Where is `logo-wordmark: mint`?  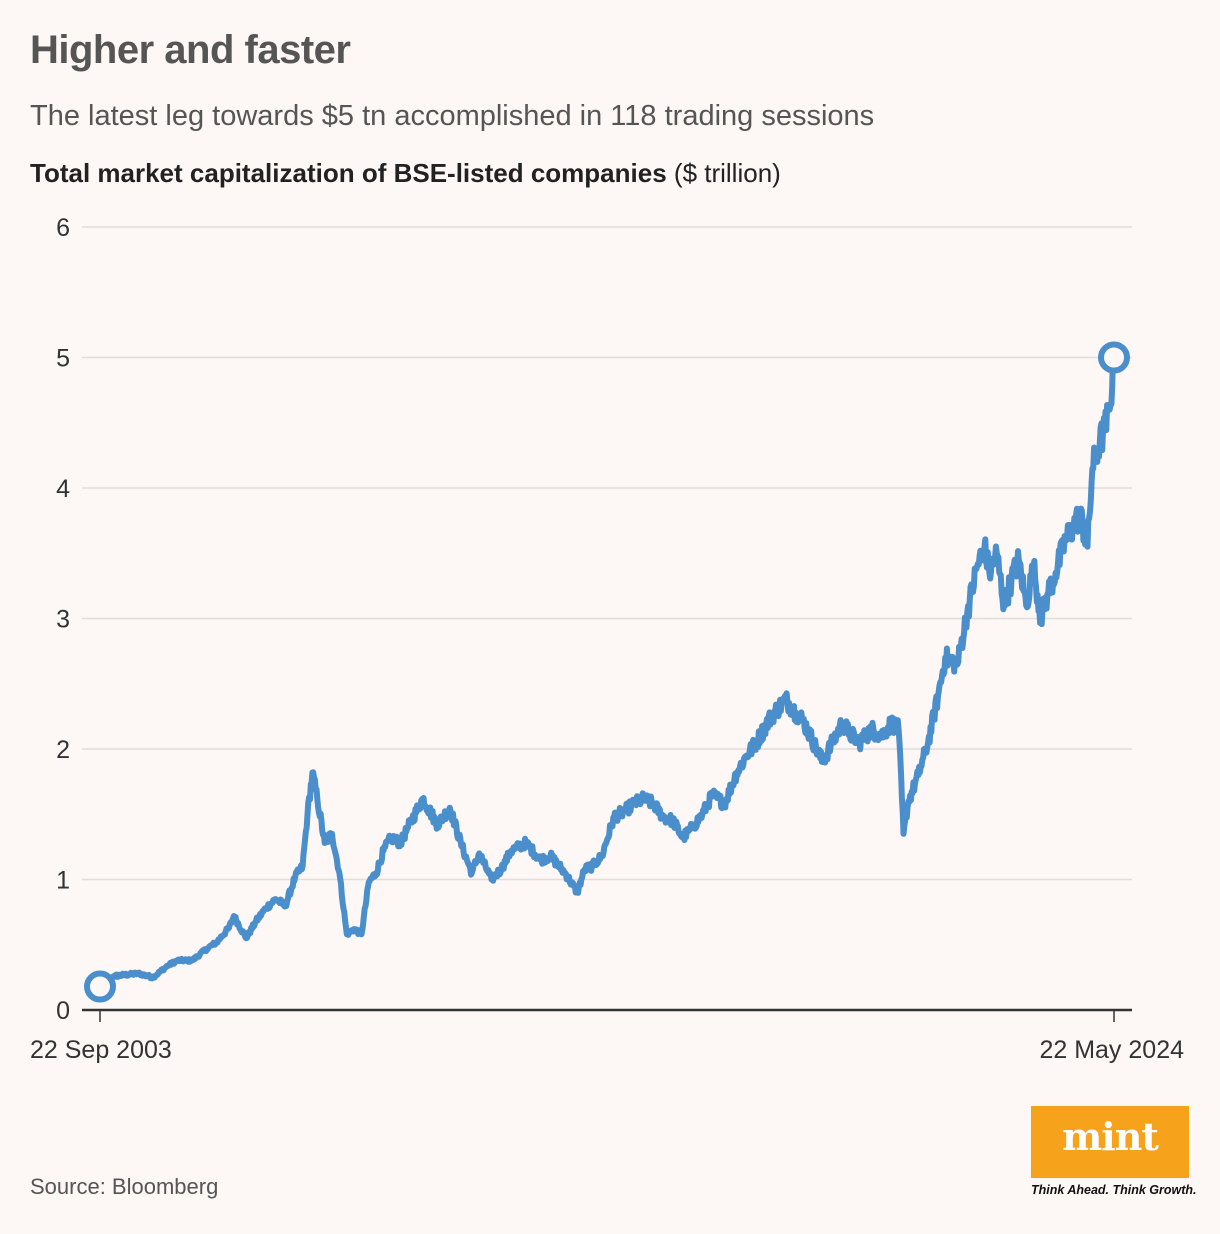 logo-wordmark: mint is located at coordinates (1110, 1136).